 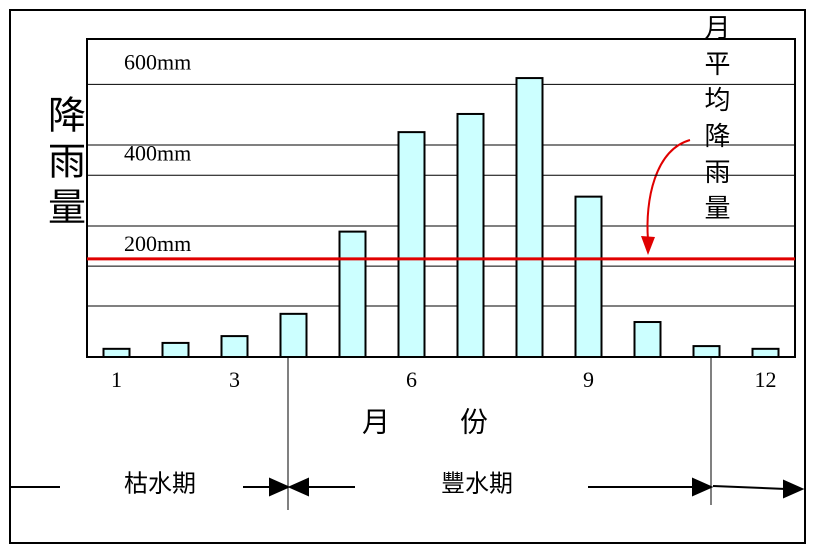 What do you see at coordinates (64, 164) in the screenshot?
I see `y-axis-title: 降雨量` at bounding box center [64, 164].